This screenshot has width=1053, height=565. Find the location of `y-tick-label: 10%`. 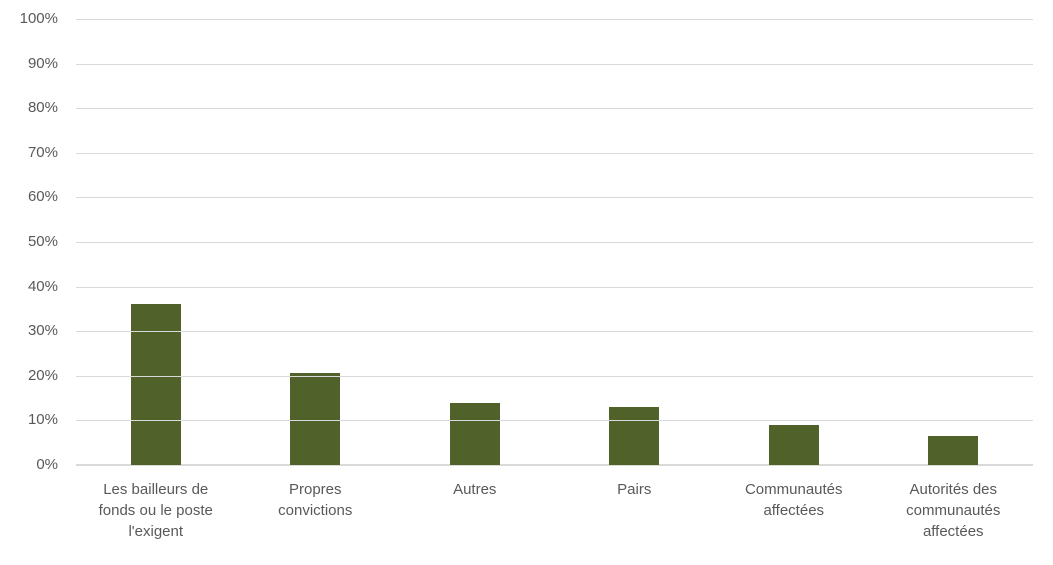

y-tick-label: 10% is located at coordinates (42, 419).